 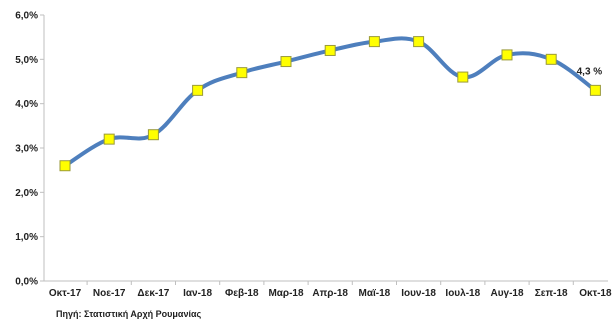 I want to click on x-tick-label: Ιουν-18, so click(x=418, y=293).